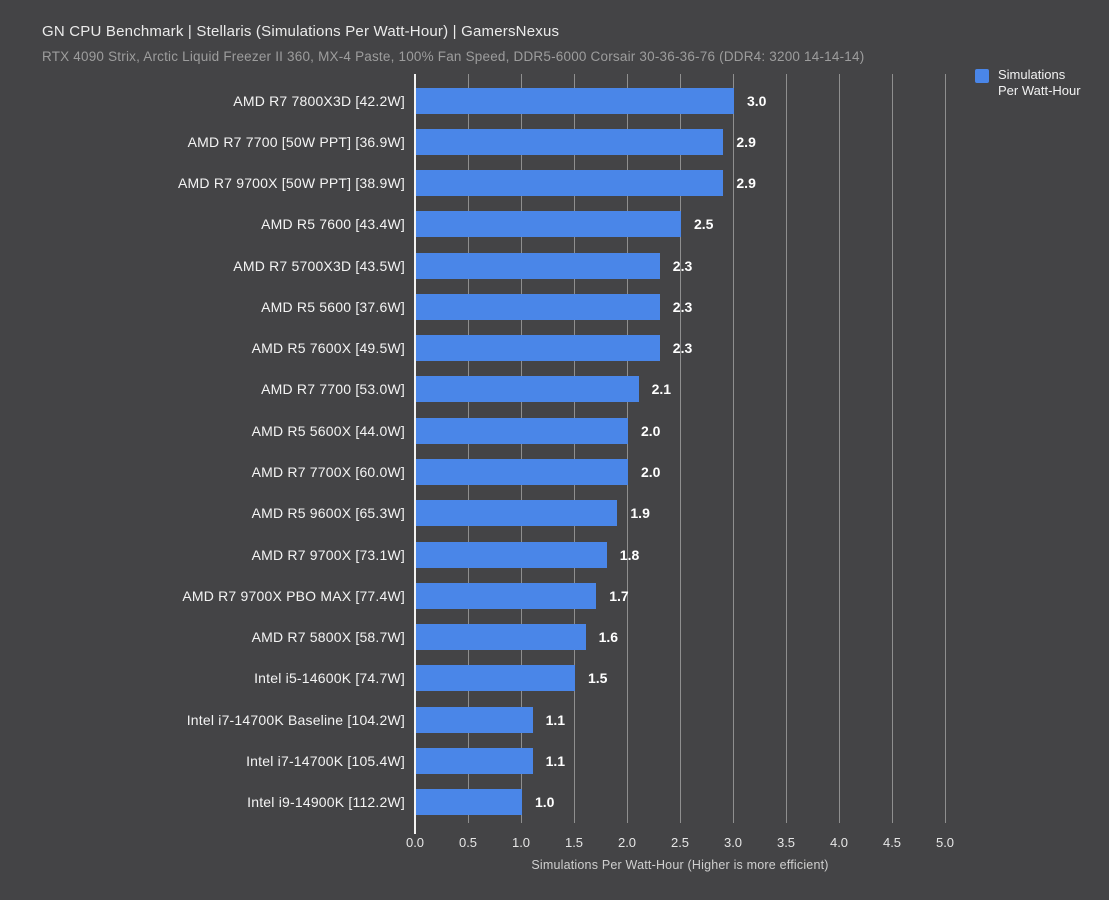 The width and height of the screenshot is (1109, 900). I want to click on category-label: AMD R7 7700 [53.0W], so click(333, 389).